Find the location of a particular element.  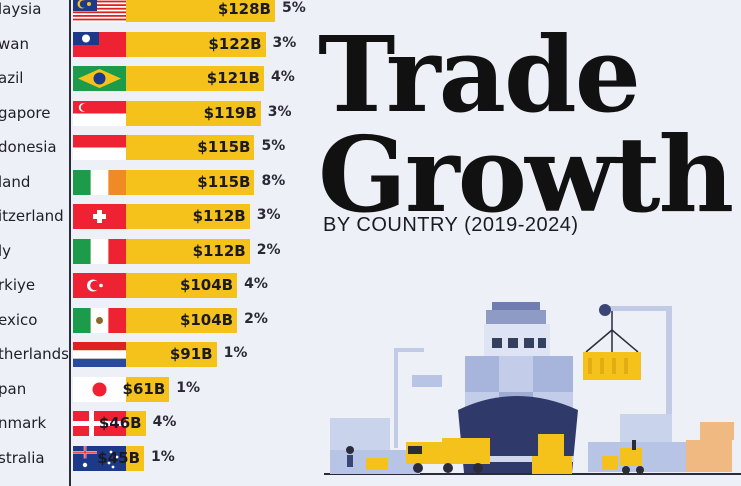

value-label: $128B is located at coordinates (244, 9).